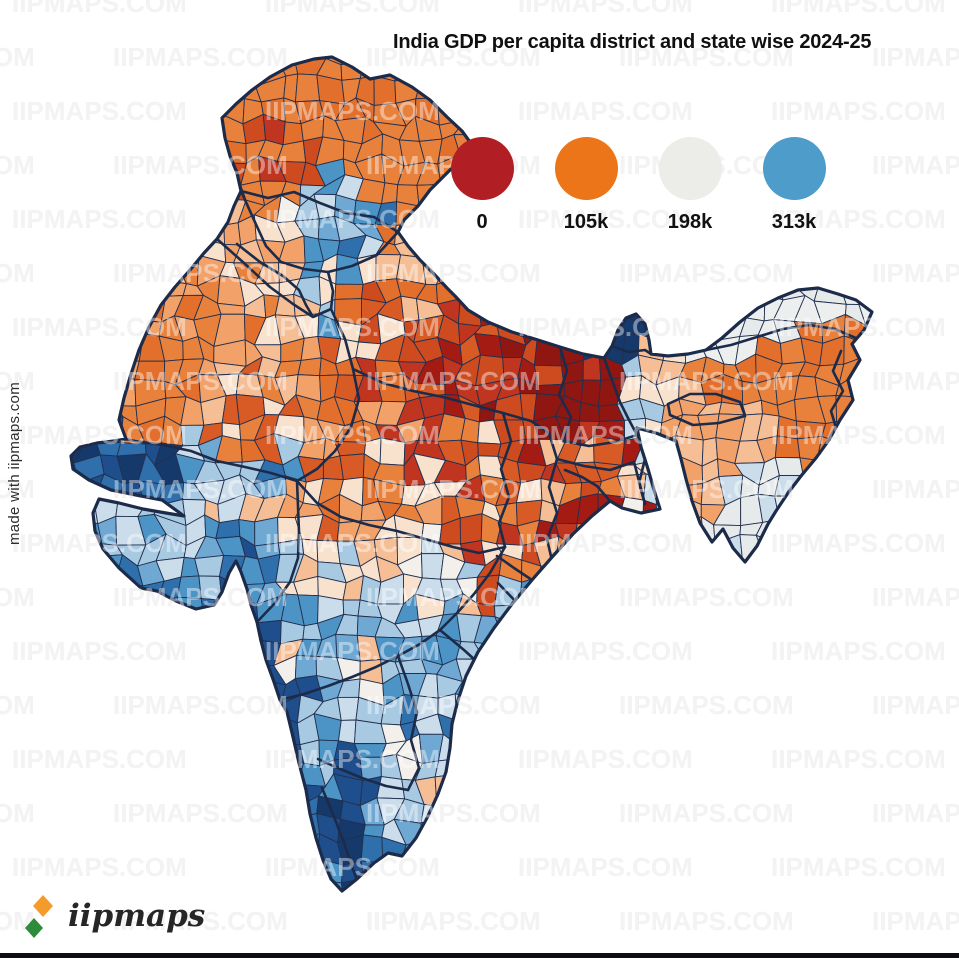 Image resolution: width=959 pixels, height=958 pixels. What do you see at coordinates (479, 955) in the screenshot?
I see `bottom-bar` at bounding box center [479, 955].